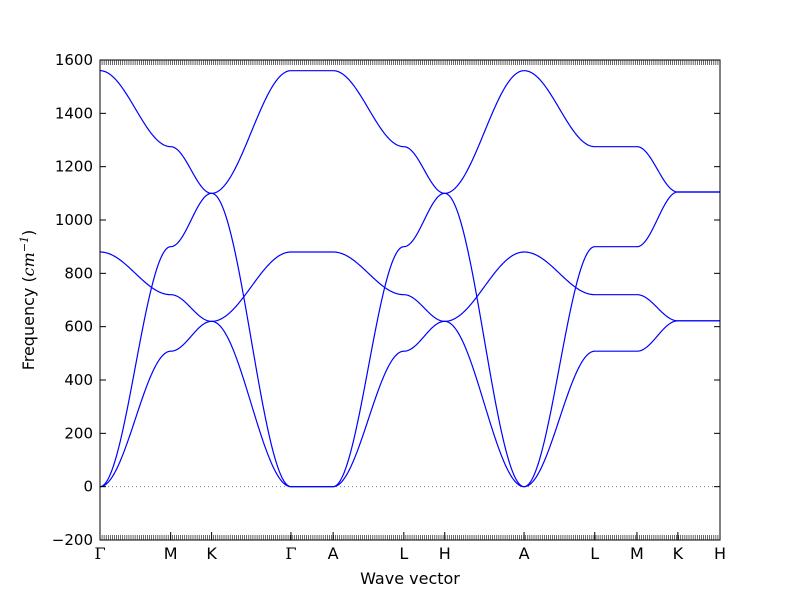 The image size is (800, 600). I want to click on y-tick-label: 200, so click(78, 433).